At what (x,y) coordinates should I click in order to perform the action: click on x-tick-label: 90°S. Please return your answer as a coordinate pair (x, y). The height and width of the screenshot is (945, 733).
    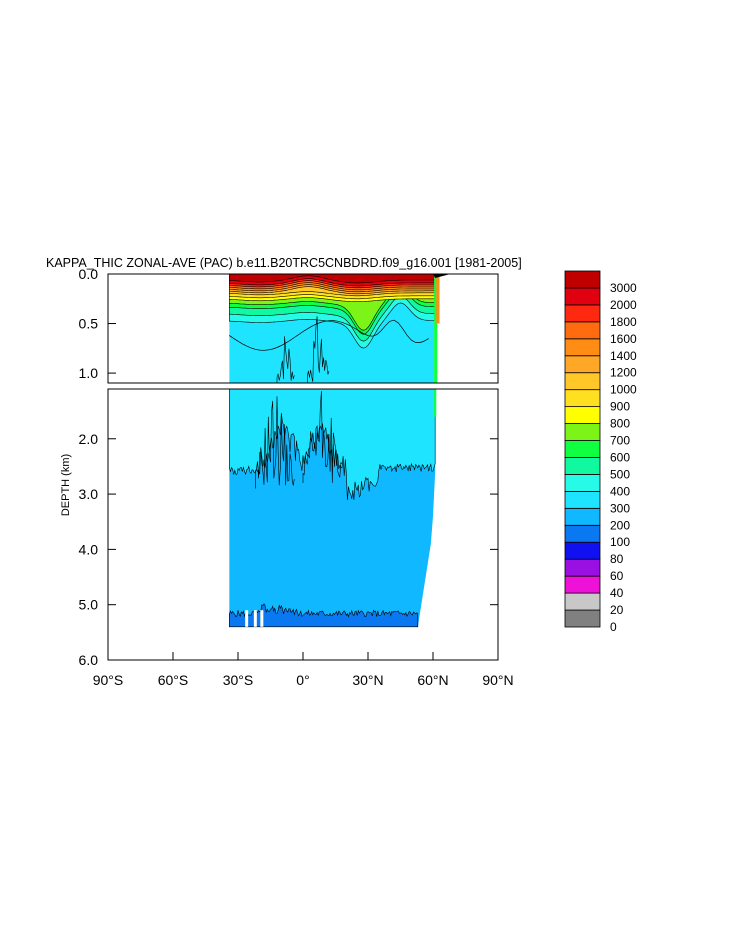
    Looking at the image, I should click on (108, 680).